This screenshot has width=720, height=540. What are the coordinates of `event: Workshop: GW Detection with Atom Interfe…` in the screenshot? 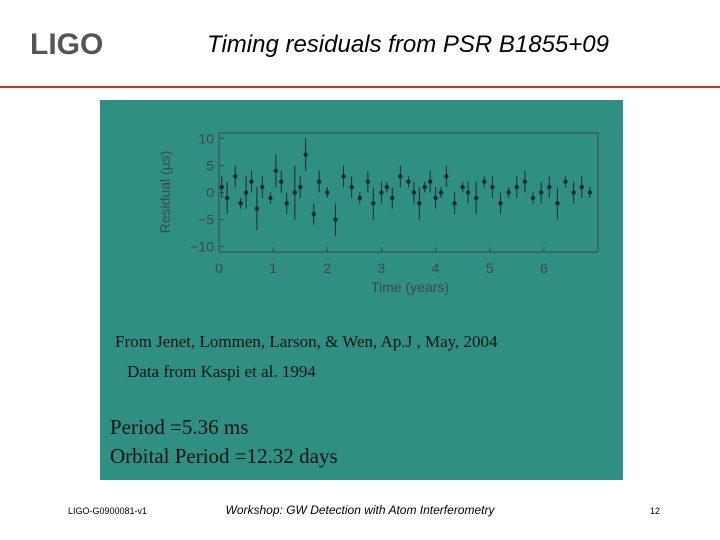 It's located at (361, 510).